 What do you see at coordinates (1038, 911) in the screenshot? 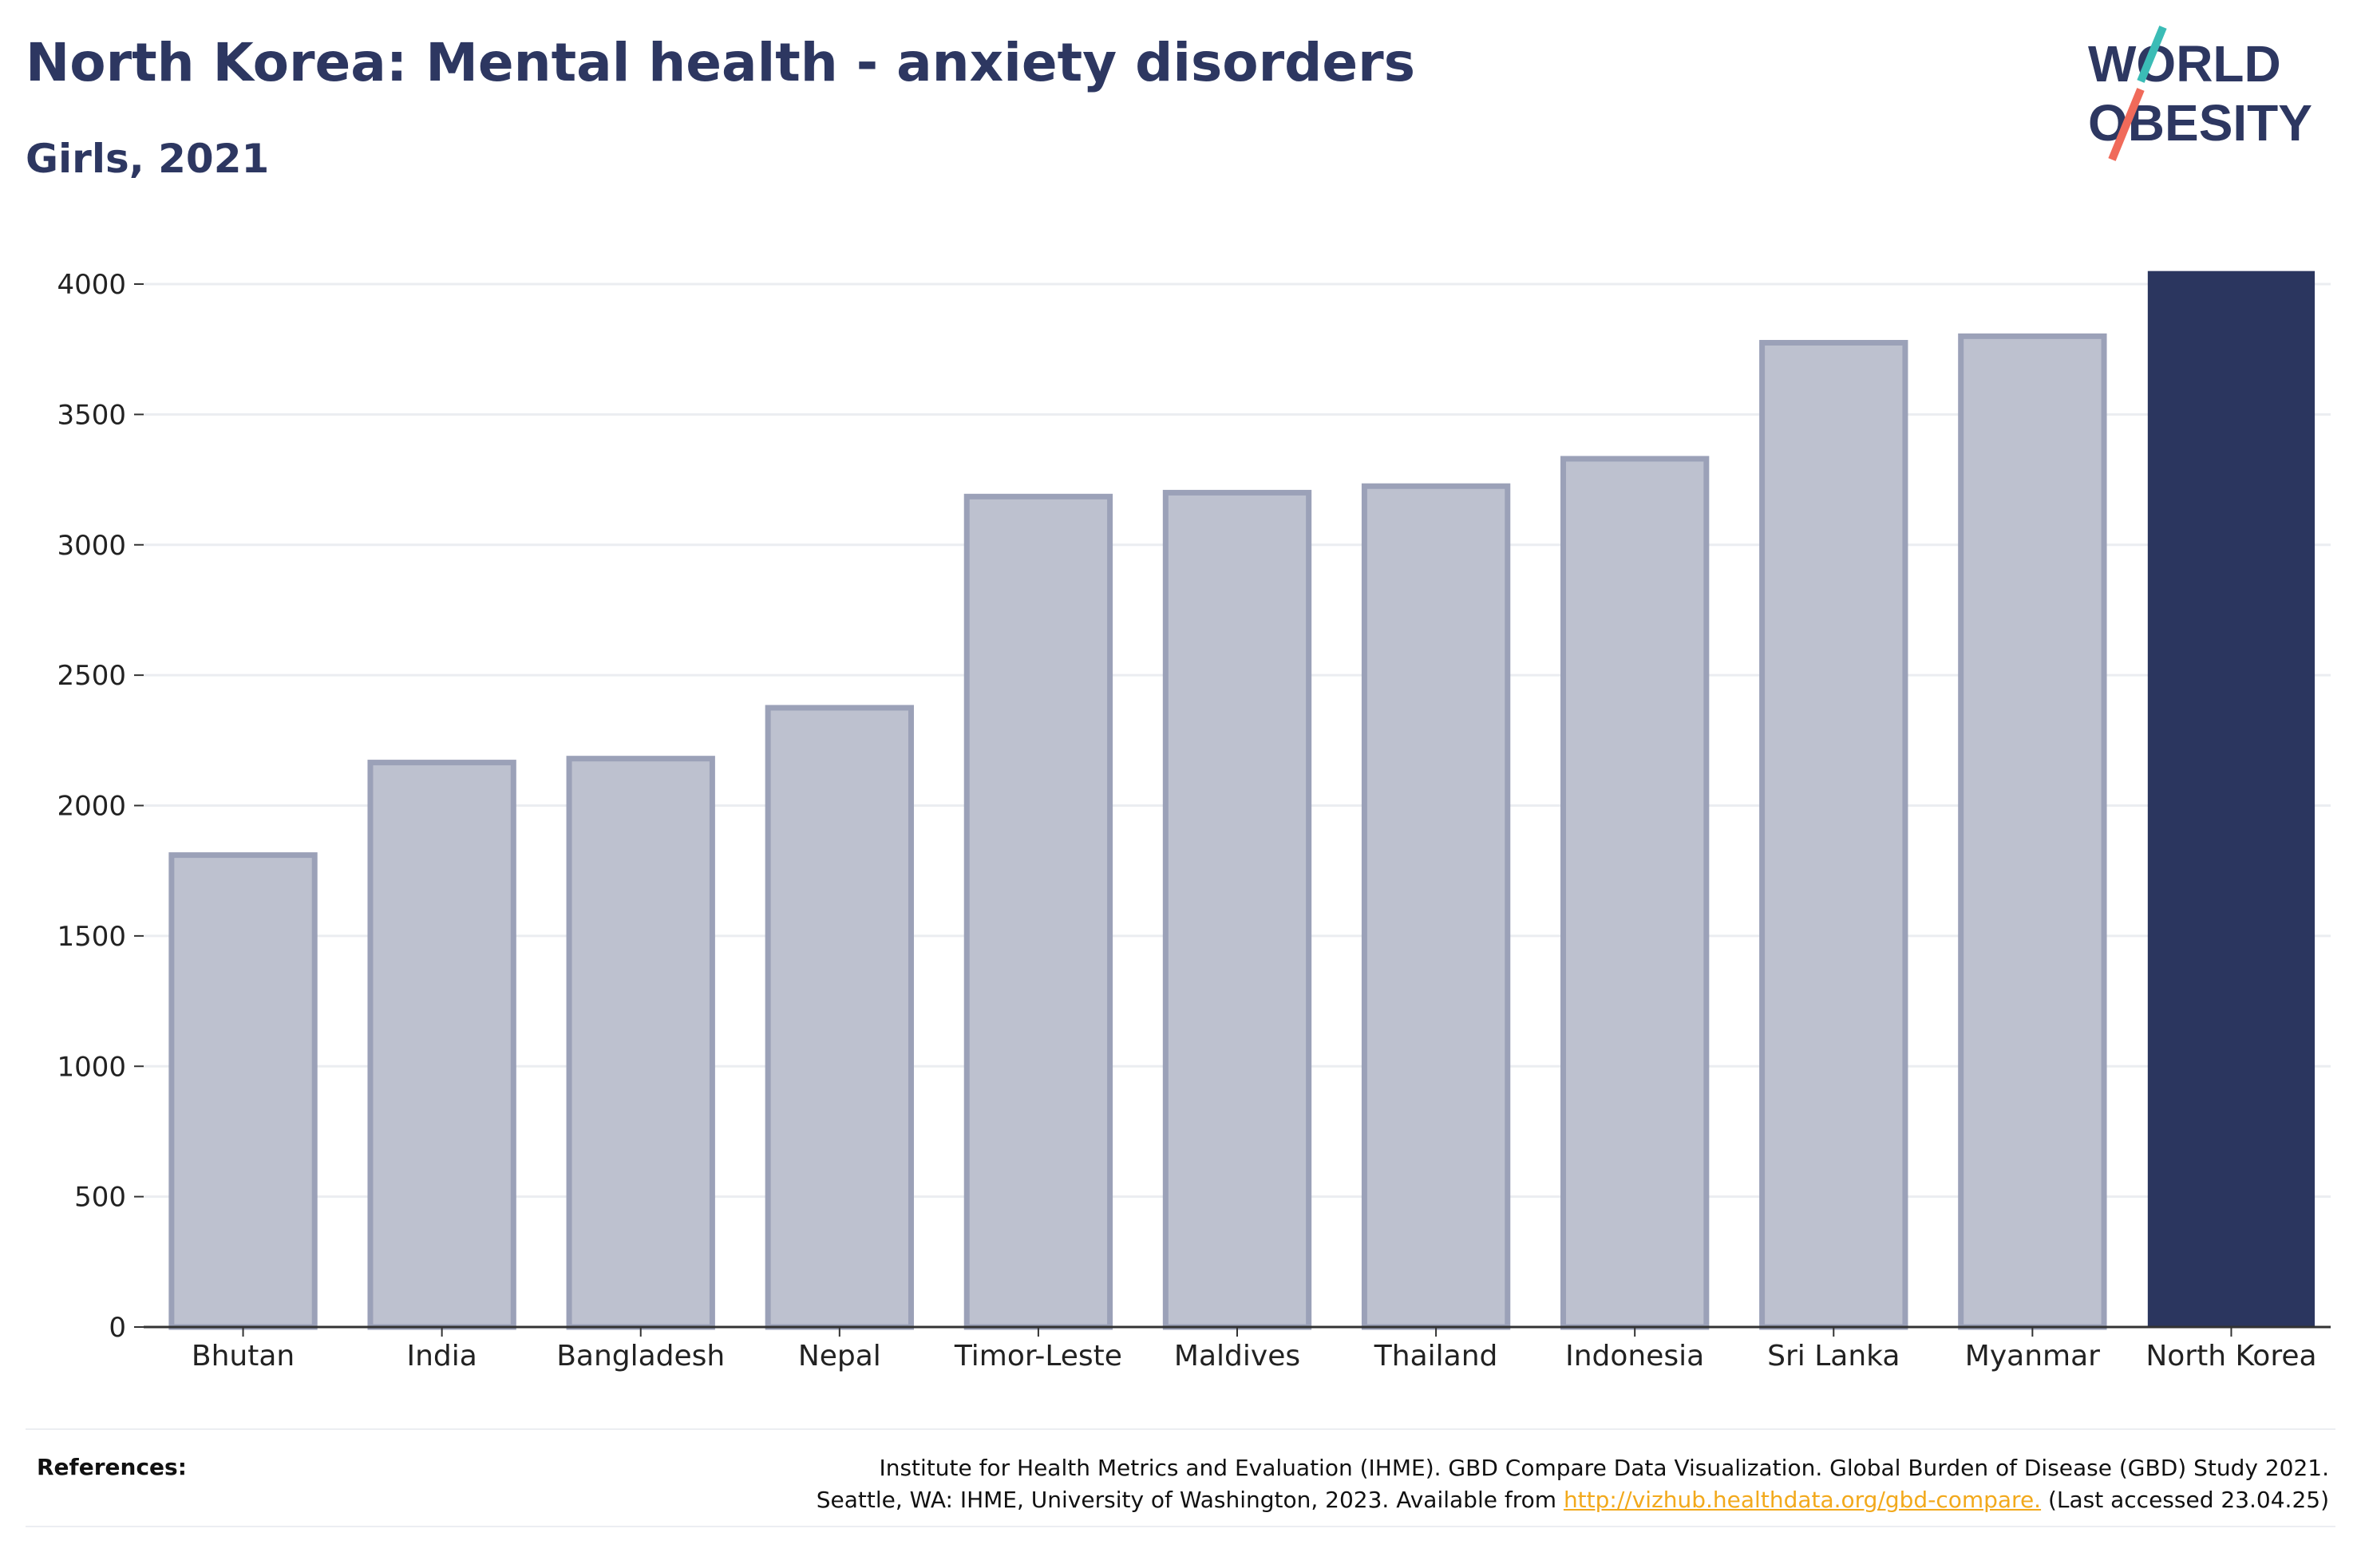
I see `bar-timor-leste` at bounding box center [1038, 911].